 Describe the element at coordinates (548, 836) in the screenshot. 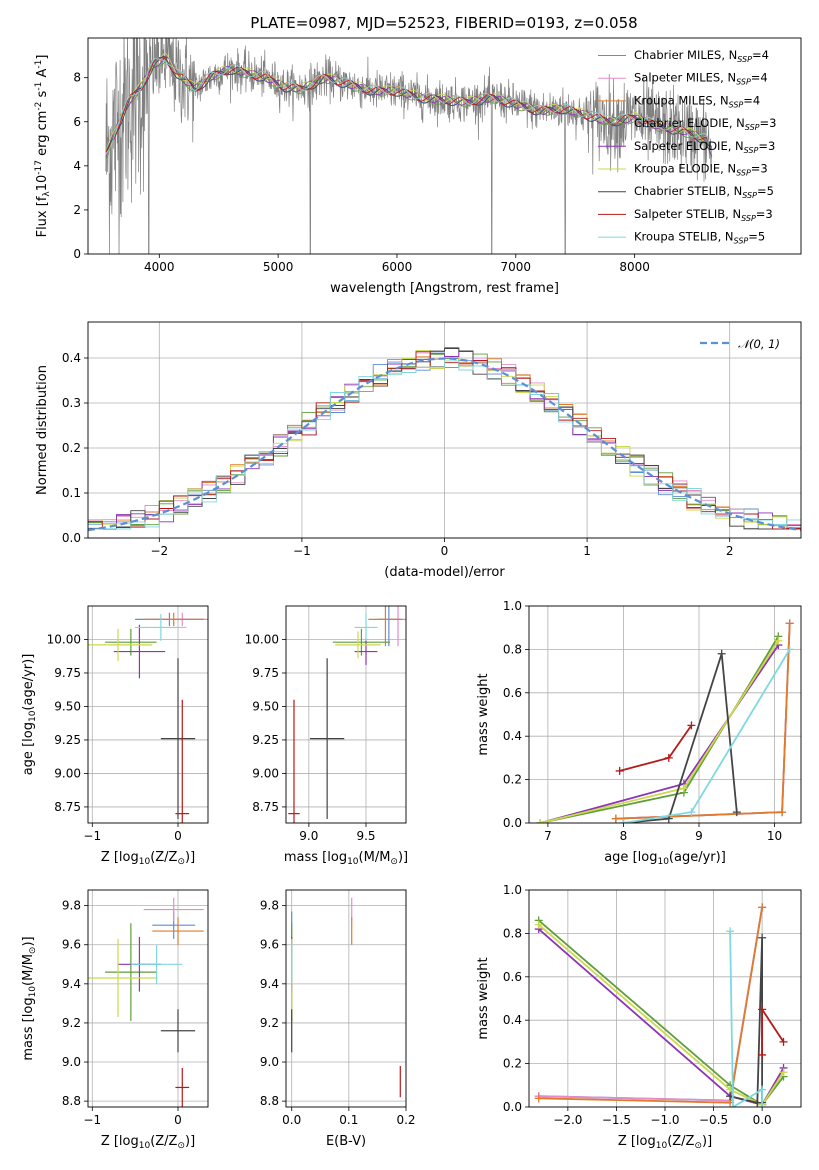

I see `x-tick-label: 7` at that location.